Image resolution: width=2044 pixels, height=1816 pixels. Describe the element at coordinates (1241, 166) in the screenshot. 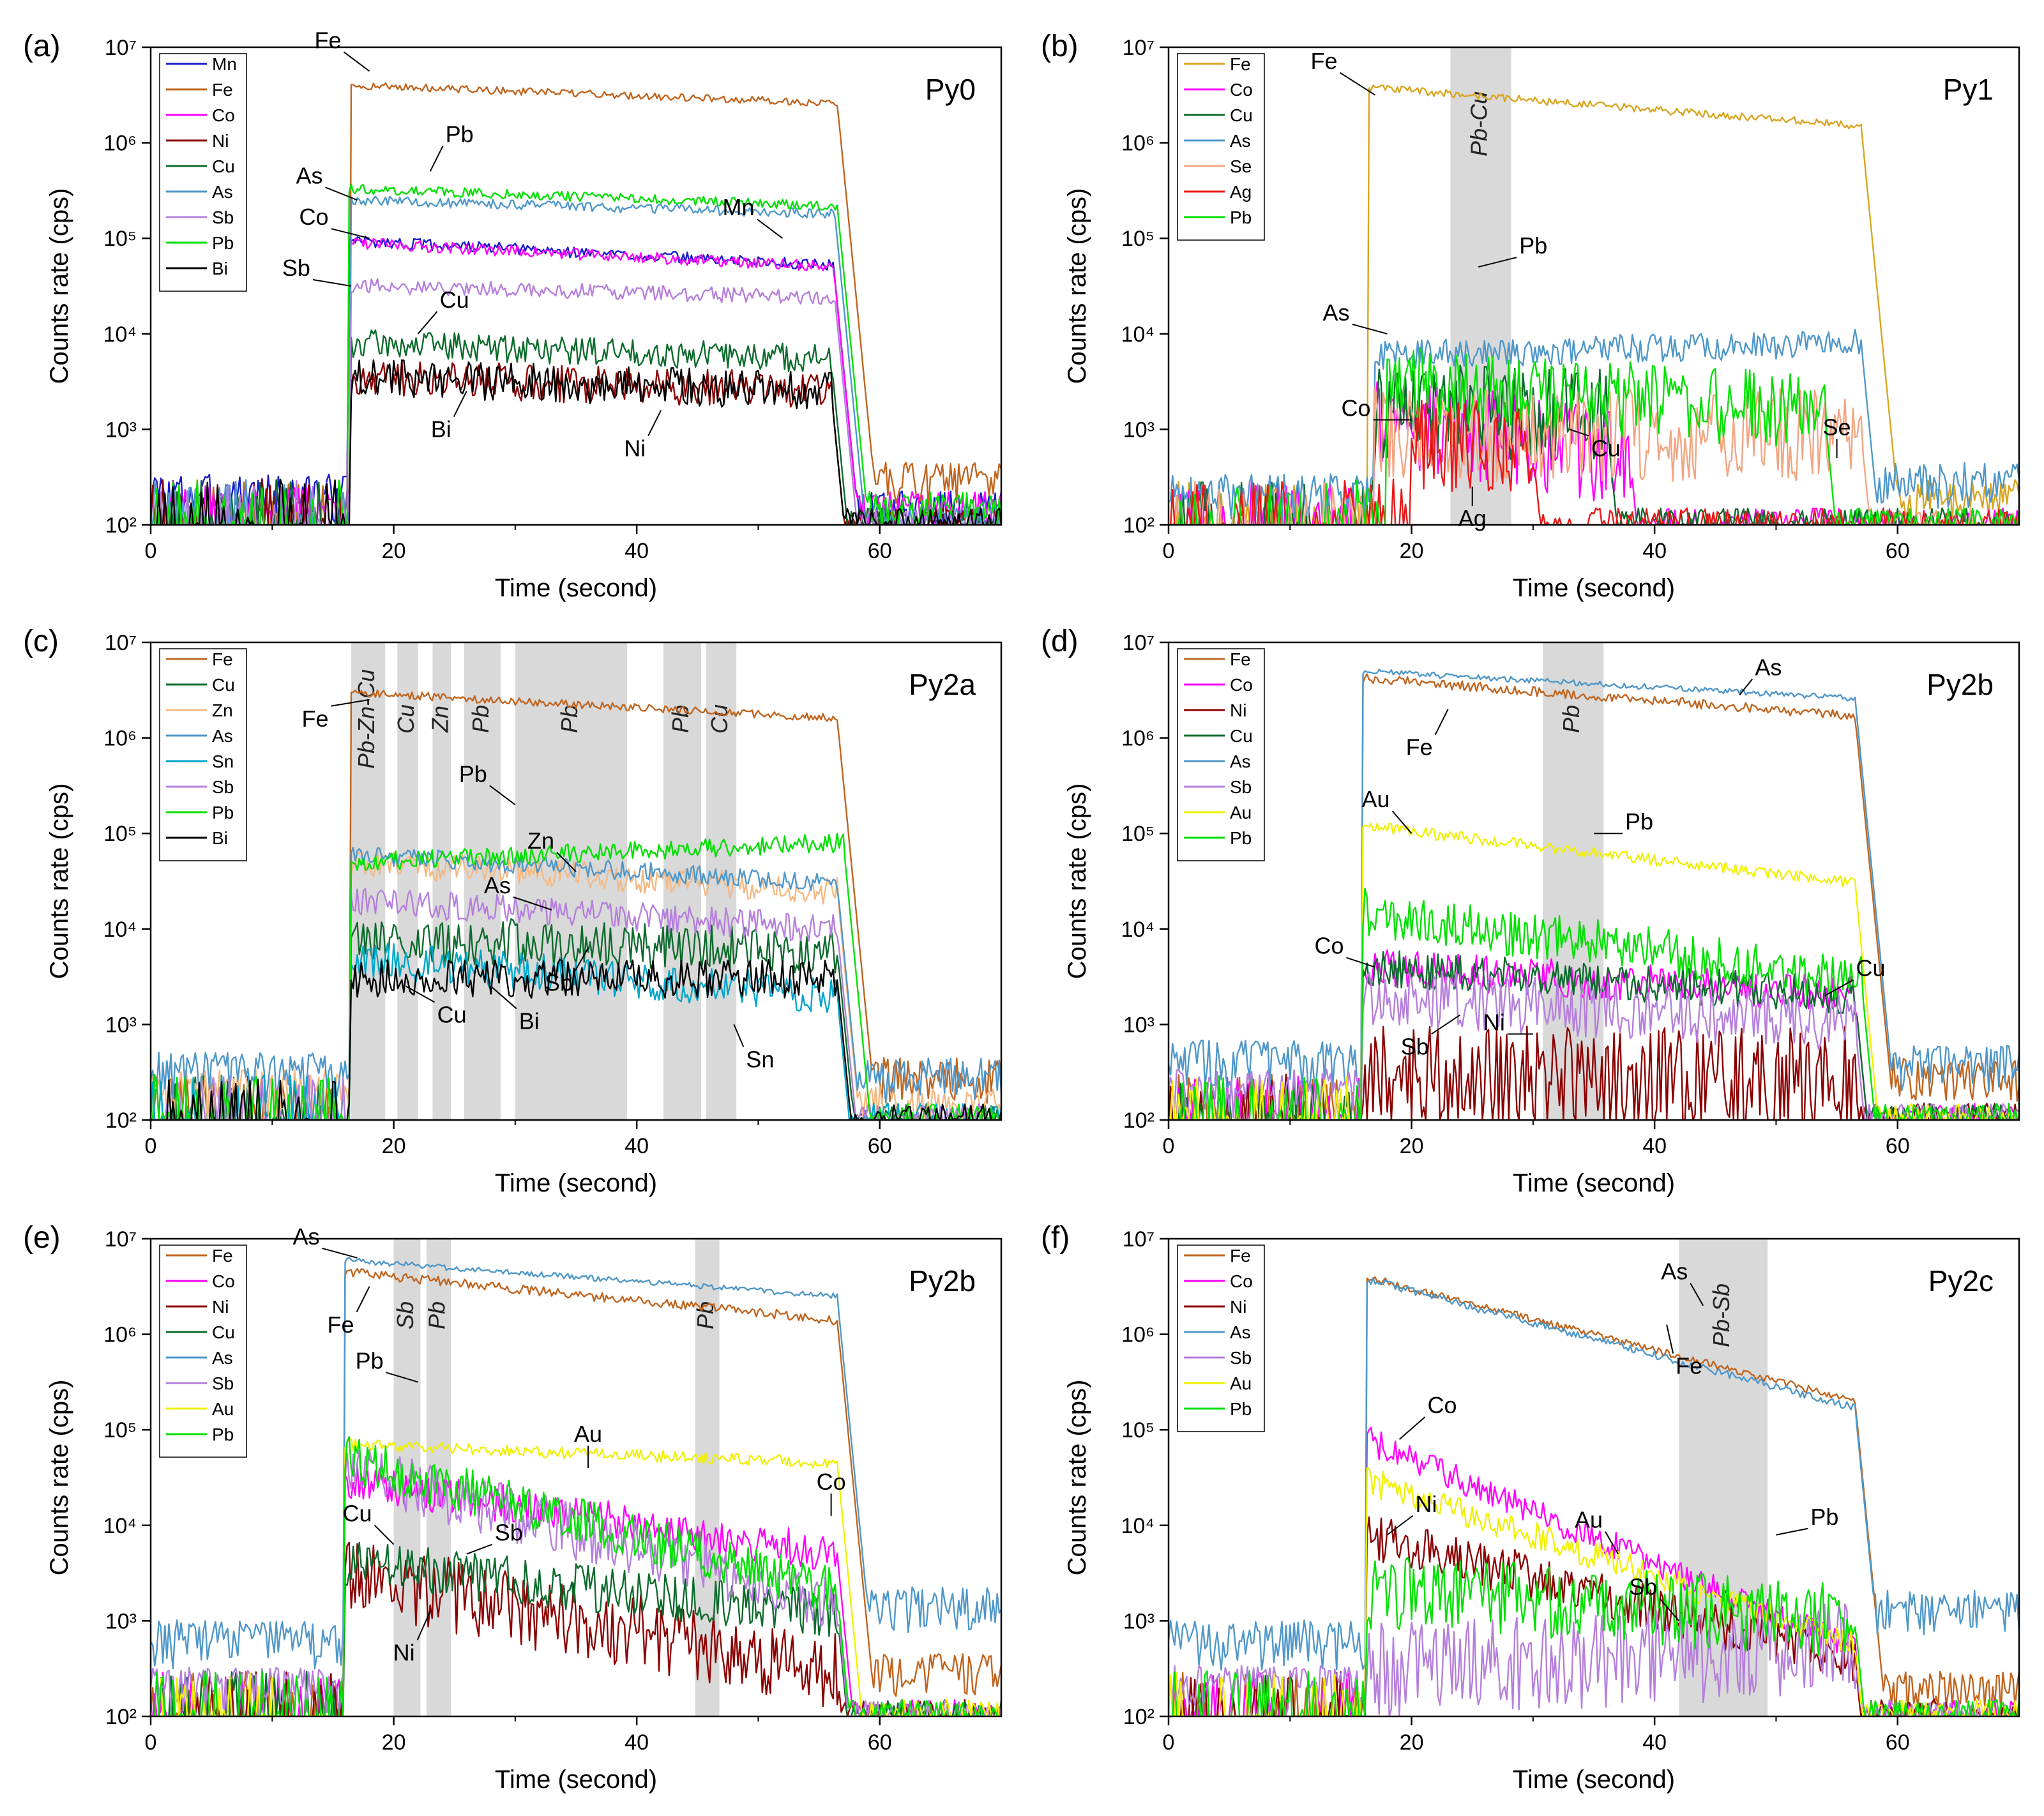

I see `legend-entry-se: Se` at that location.